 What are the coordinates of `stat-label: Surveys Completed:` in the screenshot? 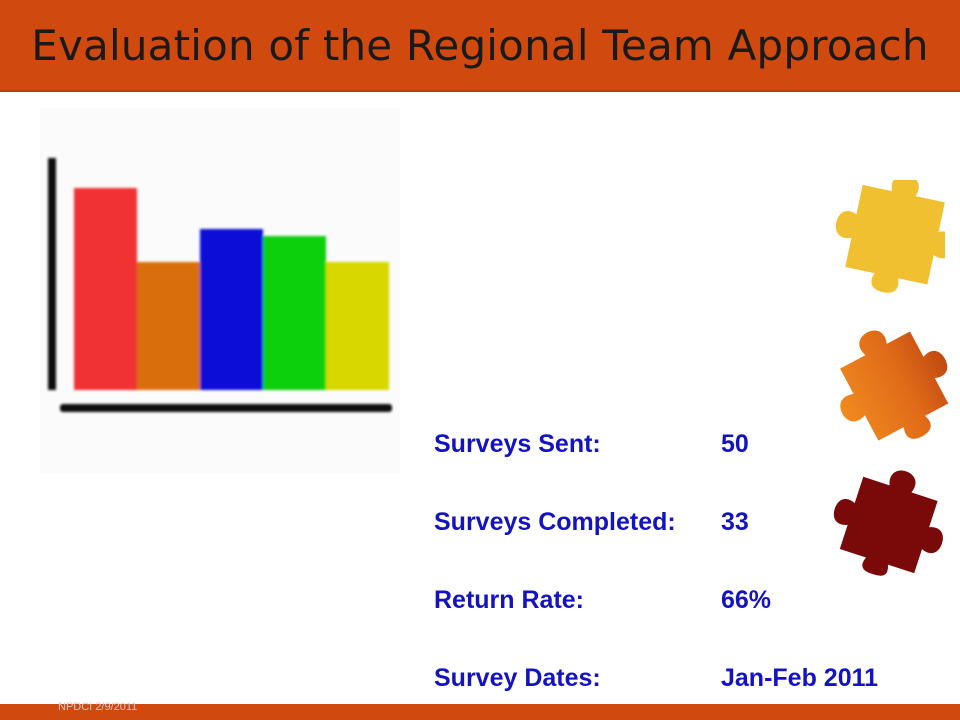 It's located at (555, 522).